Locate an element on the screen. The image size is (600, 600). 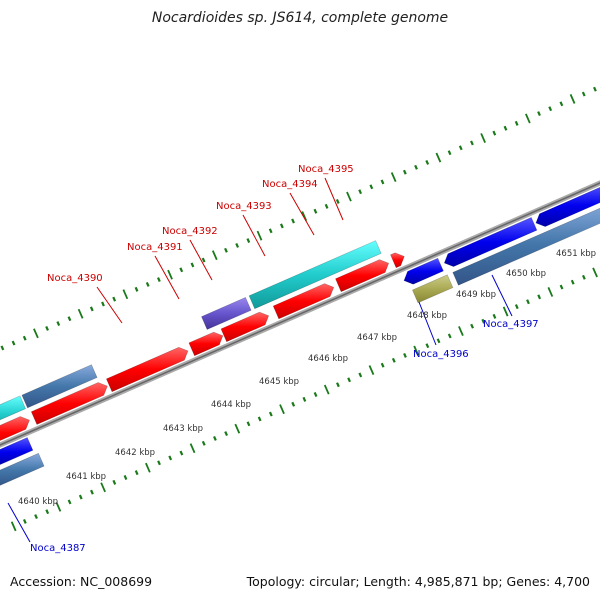
scale-label: 4646 kbp is located at coordinates (328, 359).